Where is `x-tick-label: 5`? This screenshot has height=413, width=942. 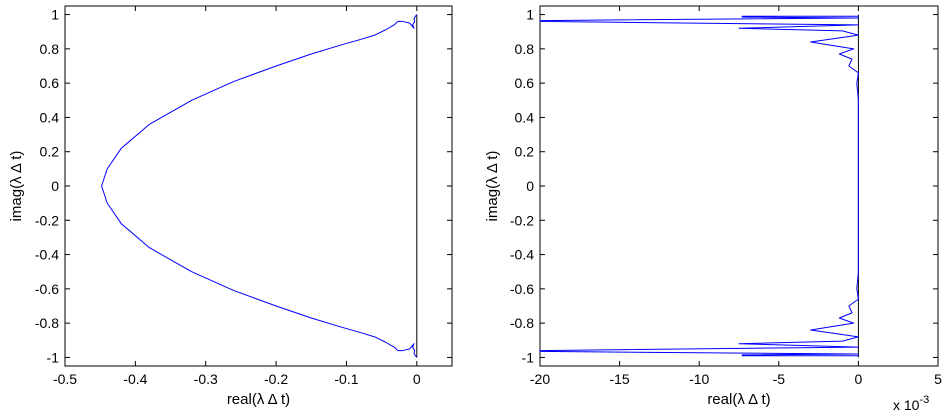 x-tick-label: 5 is located at coordinates (938, 379).